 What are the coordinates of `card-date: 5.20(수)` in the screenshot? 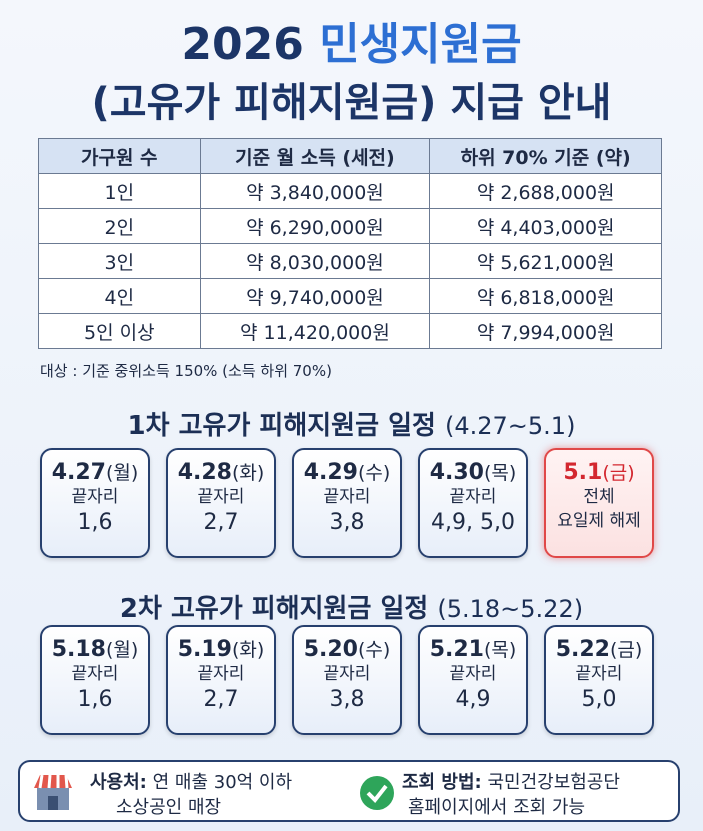 It's located at (347, 648).